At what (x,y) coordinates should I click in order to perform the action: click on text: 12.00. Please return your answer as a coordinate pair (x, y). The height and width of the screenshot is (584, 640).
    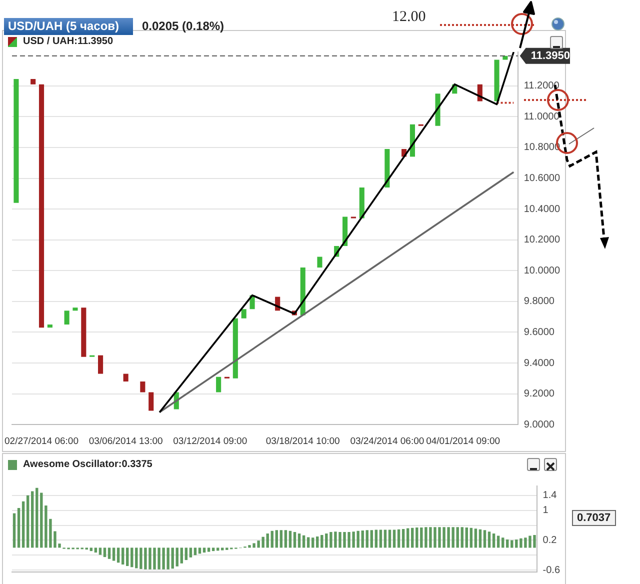
    Looking at the image, I should click on (409, 17).